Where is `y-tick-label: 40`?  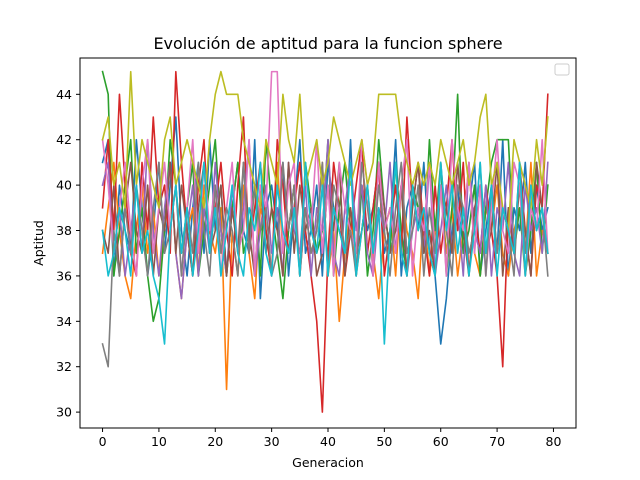 y-tick-label: 40 is located at coordinates (64, 185).